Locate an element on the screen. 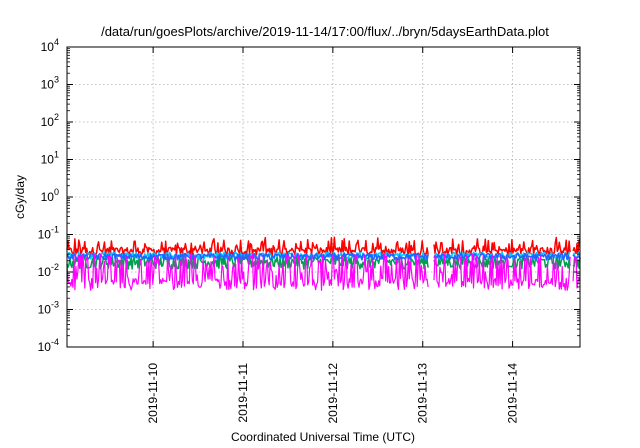 This screenshot has height=448, width=640. y-tick-label: 10¹ is located at coordinates (50, 158).